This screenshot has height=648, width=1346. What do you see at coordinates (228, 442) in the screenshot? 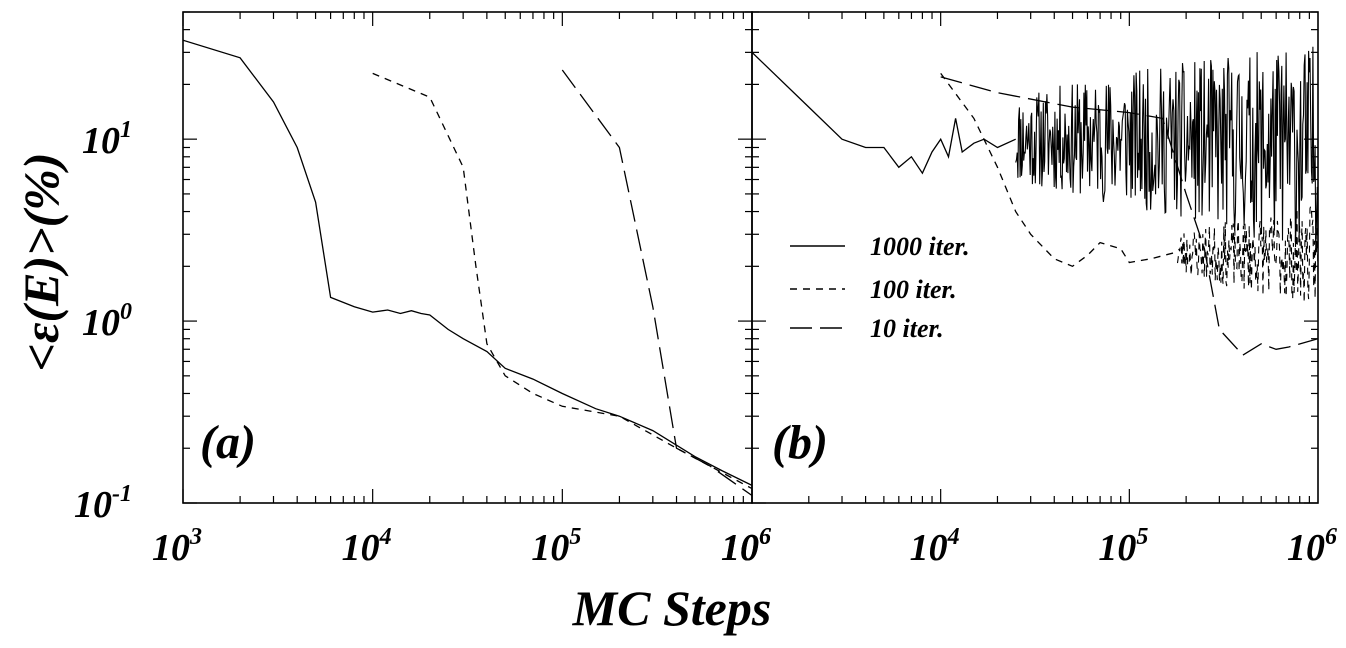
I see `panel-label-a: (a)` at bounding box center [228, 442].